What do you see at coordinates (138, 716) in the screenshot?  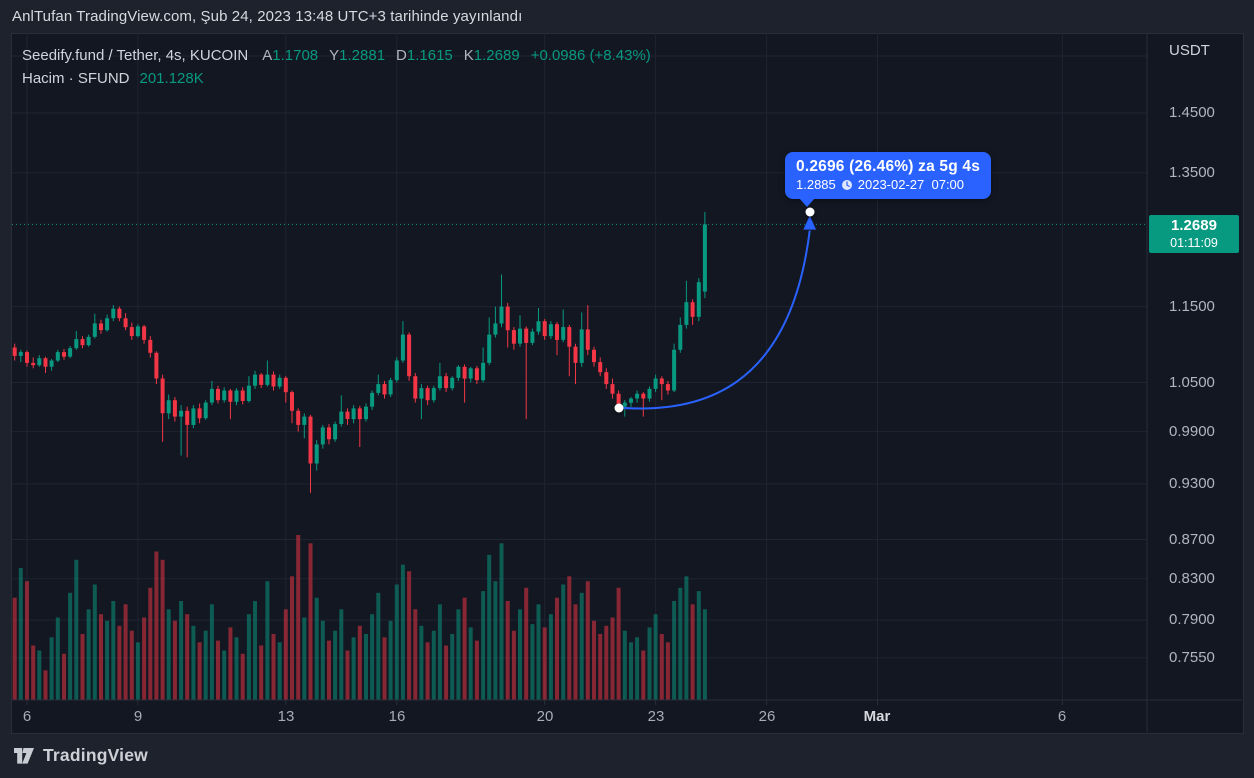 I see `time-tick-9: 9` at bounding box center [138, 716].